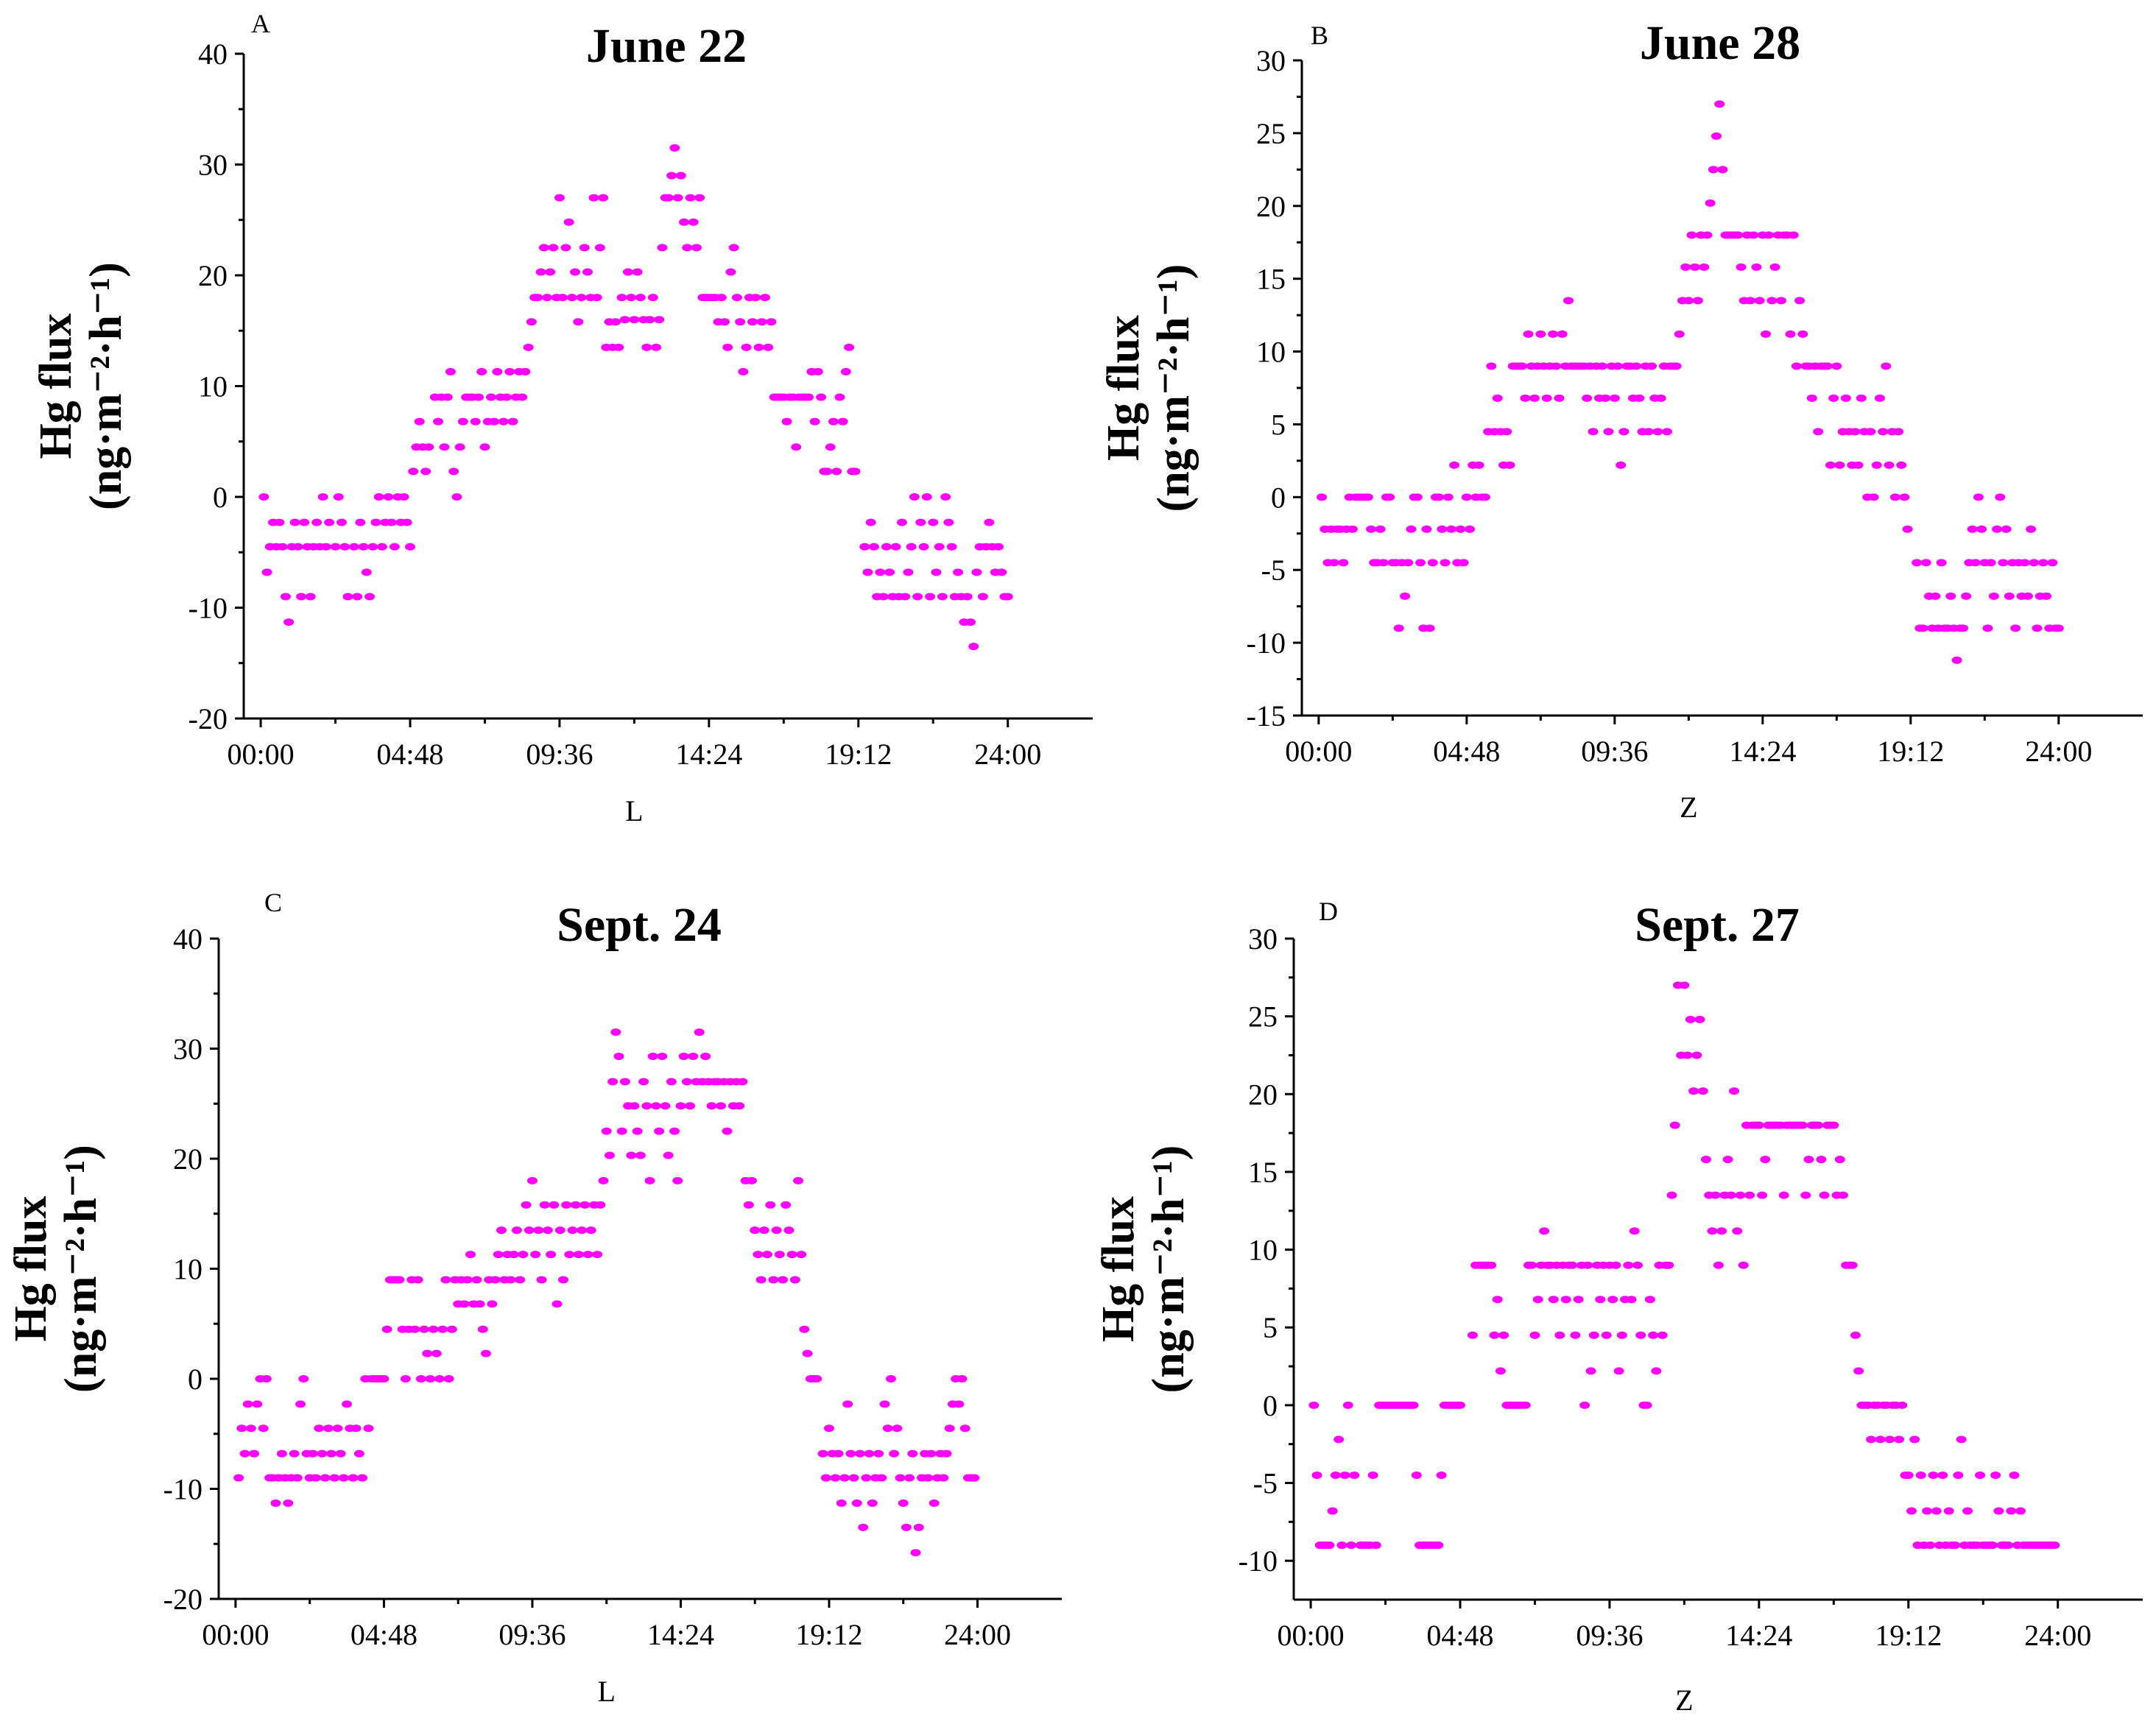  What do you see at coordinates (1271, 133) in the screenshot?
I see `y-tick-label: 25` at bounding box center [1271, 133].